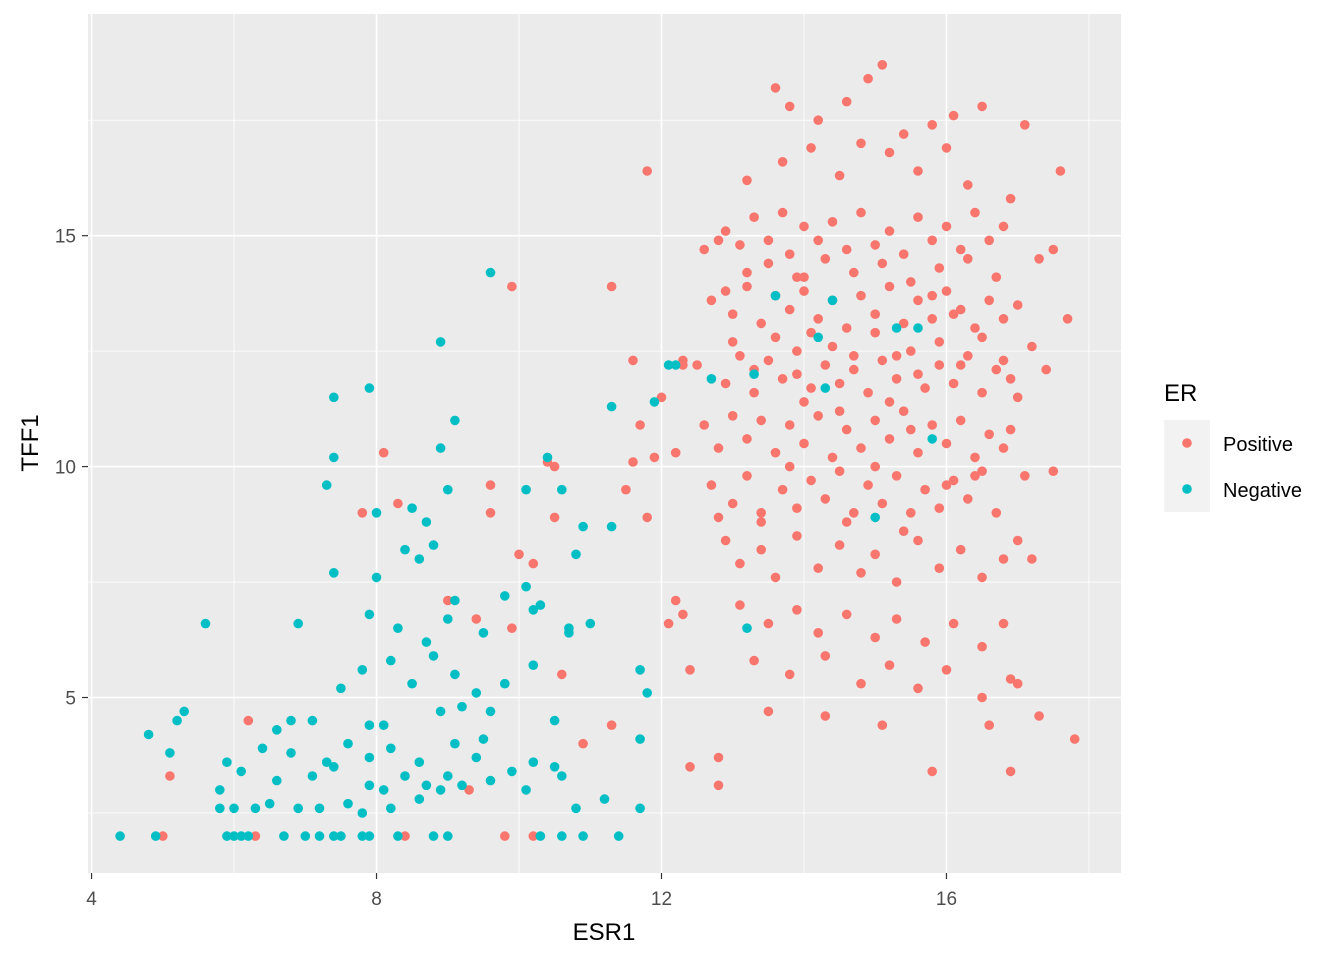 This screenshot has height=965, width=1344. What do you see at coordinates (376, 899) in the screenshot?
I see `x-tick-label: 8` at bounding box center [376, 899].